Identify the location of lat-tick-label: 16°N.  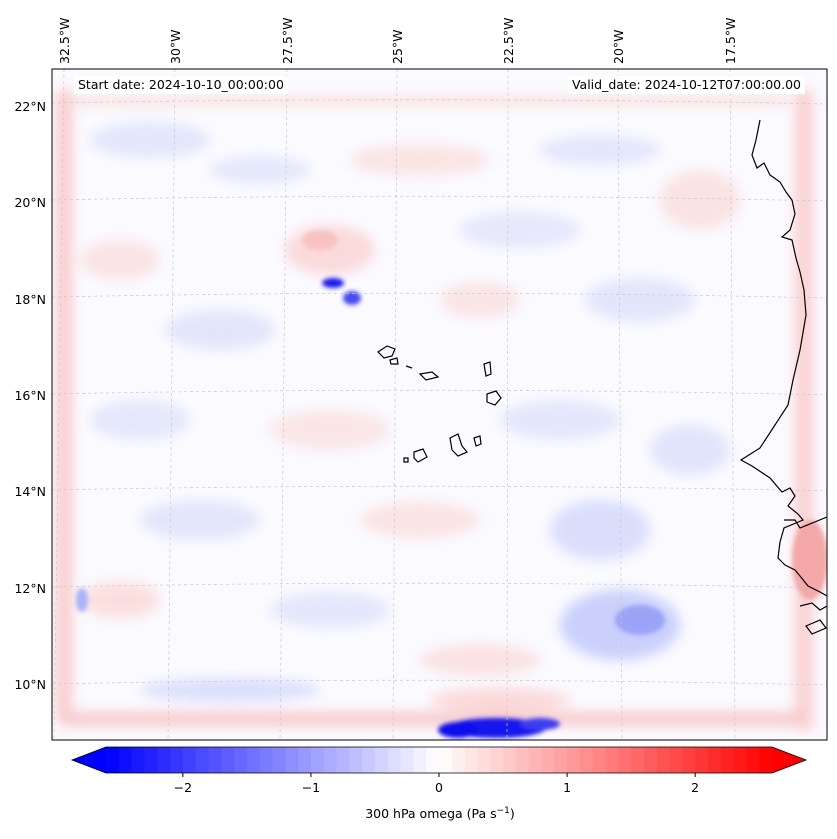
(30, 395).